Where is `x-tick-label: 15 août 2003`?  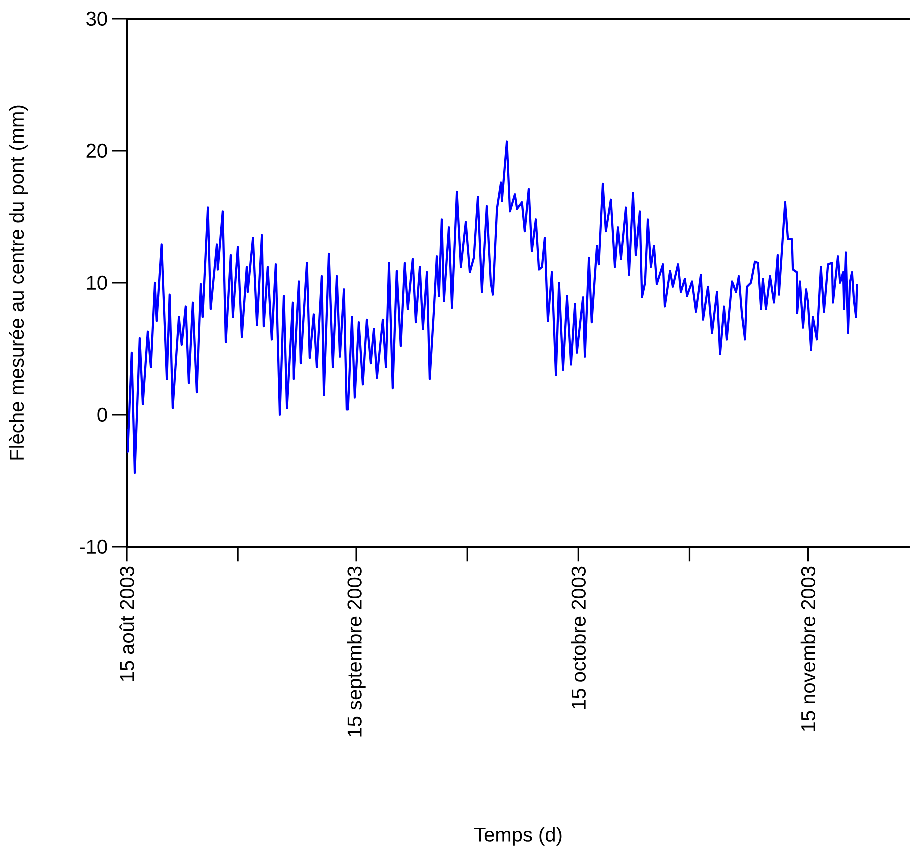
x-tick-label: 15 août 2003 is located at coordinates (127, 624).